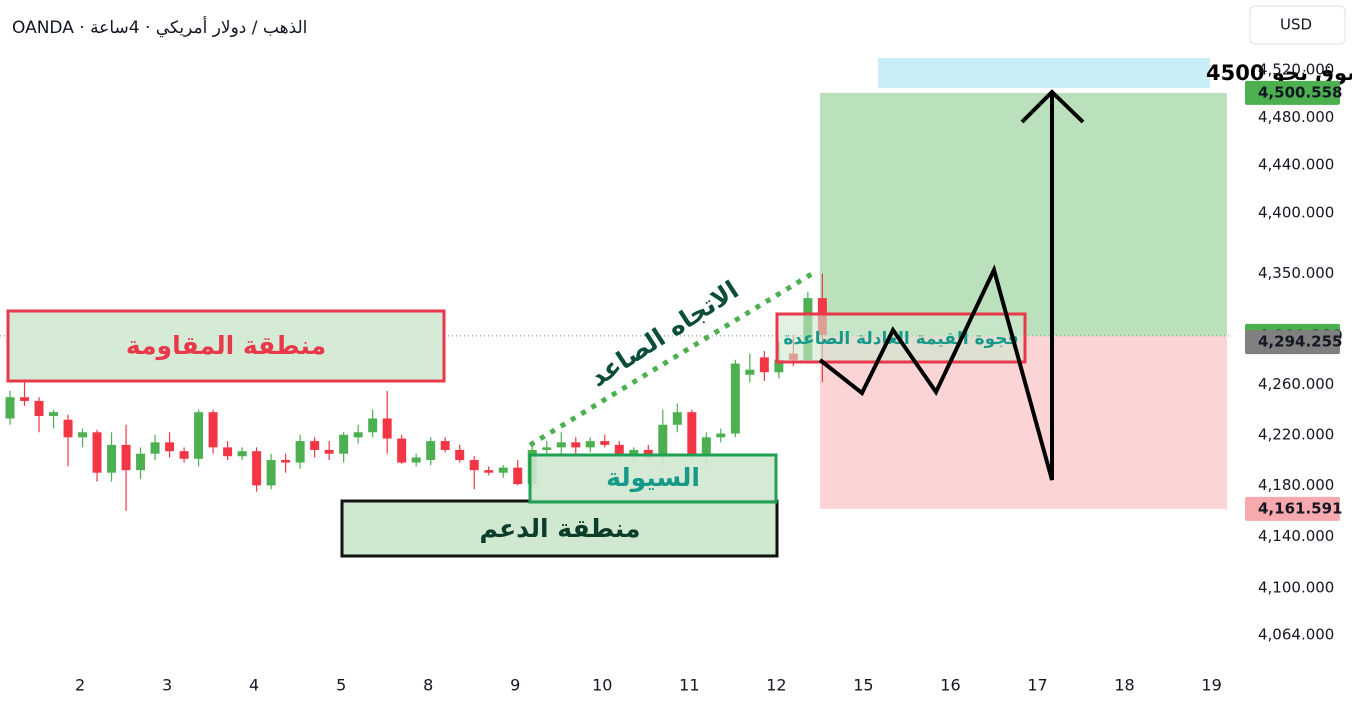  What do you see at coordinates (1296, 588) in the screenshot?
I see `y-tick-label: 4,100.000` at bounding box center [1296, 588].